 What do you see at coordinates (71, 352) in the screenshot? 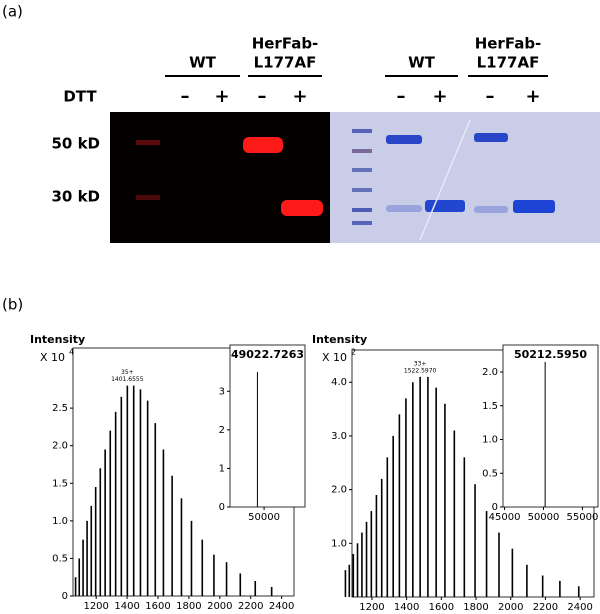
I see `y-exponent: 4` at bounding box center [71, 352].